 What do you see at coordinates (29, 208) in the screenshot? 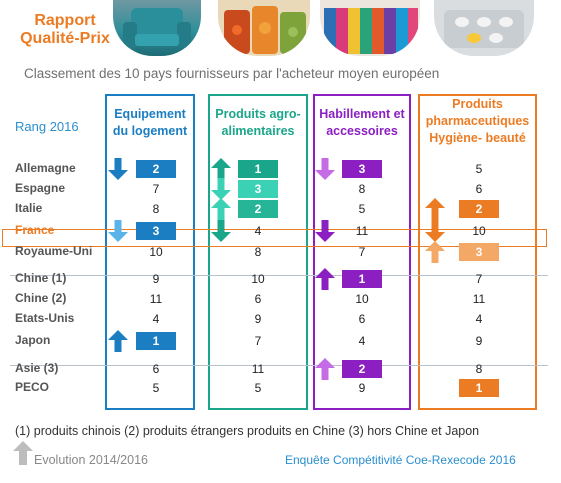
I see `country-label: Italie` at bounding box center [29, 208].